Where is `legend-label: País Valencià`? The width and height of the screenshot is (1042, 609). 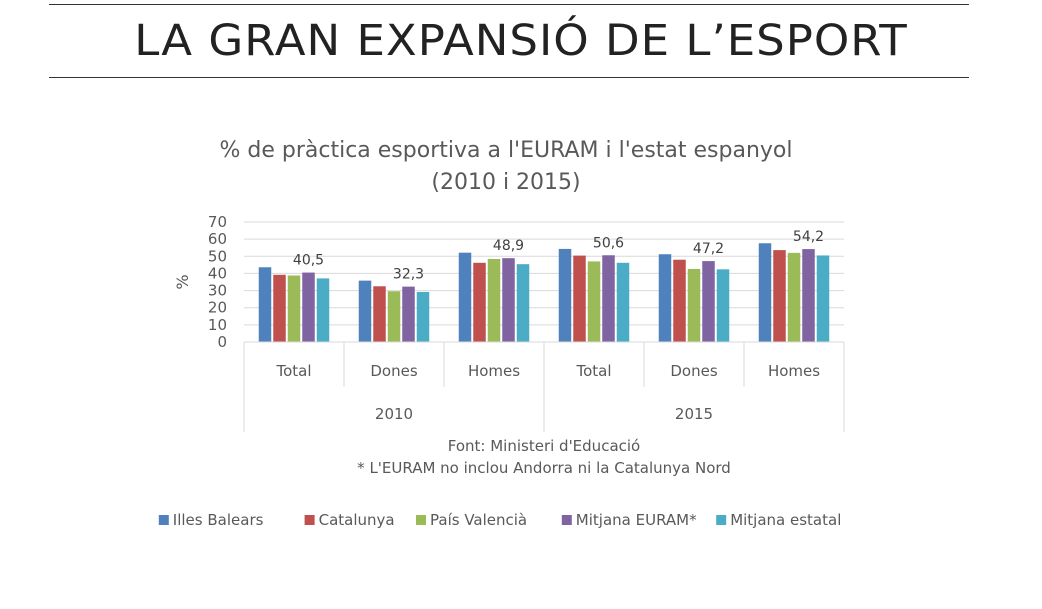
legend-label: País Valencià is located at coordinates (478, 520).